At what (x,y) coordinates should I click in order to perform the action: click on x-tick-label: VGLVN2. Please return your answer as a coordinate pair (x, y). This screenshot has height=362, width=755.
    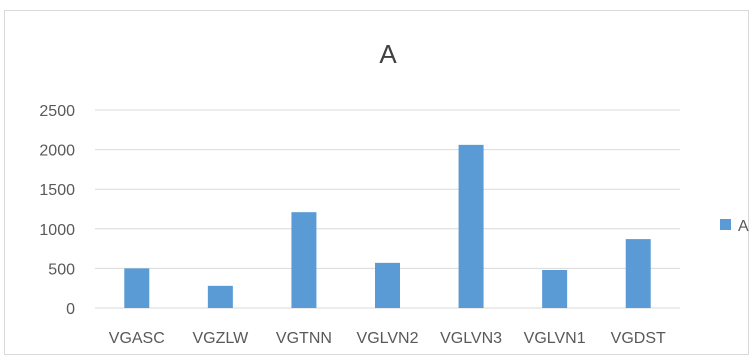
    Looking at the image, I should click on (388, 338).